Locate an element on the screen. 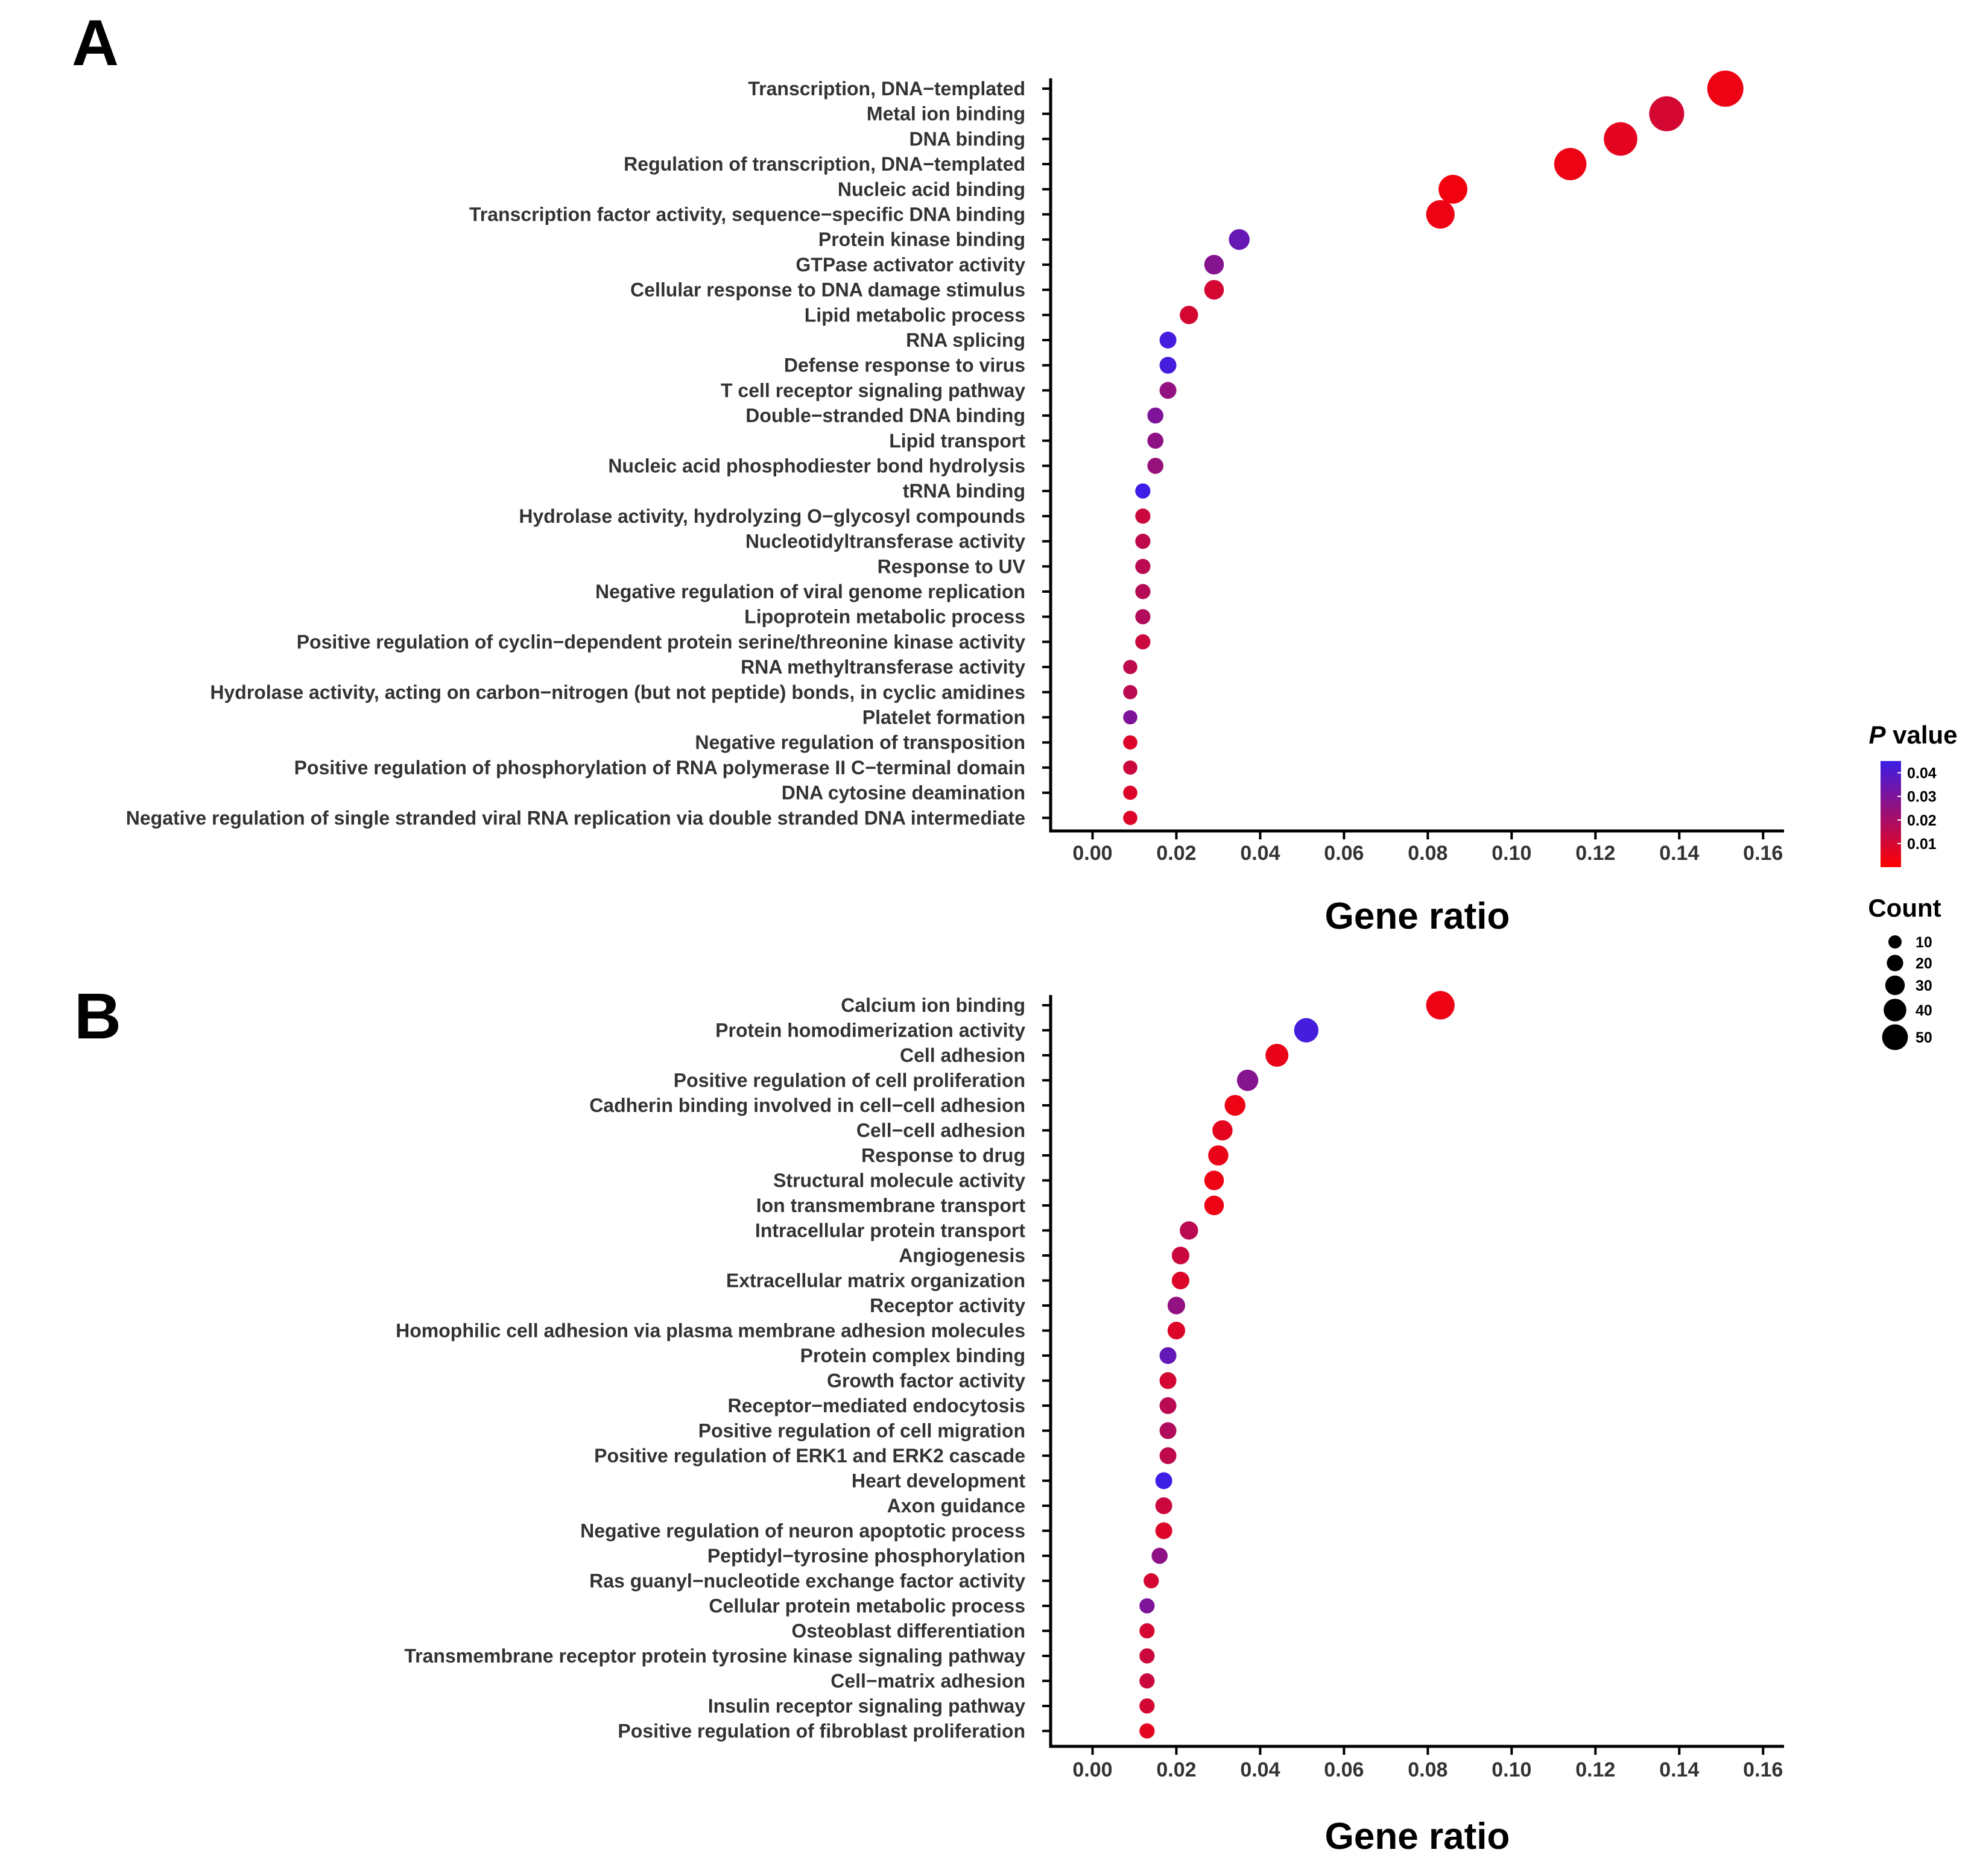  term-label: Negative regulation of transposition is located at coordinates (860, 742).